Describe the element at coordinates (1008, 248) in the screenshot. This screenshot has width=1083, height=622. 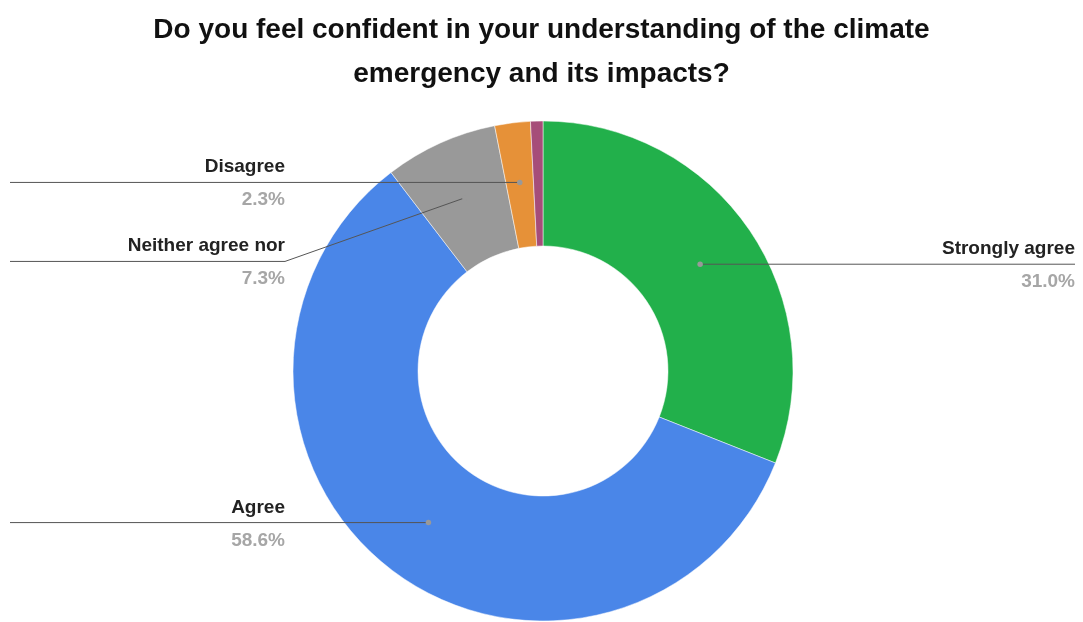
I see `slice-label: Strongly agree` at that location.